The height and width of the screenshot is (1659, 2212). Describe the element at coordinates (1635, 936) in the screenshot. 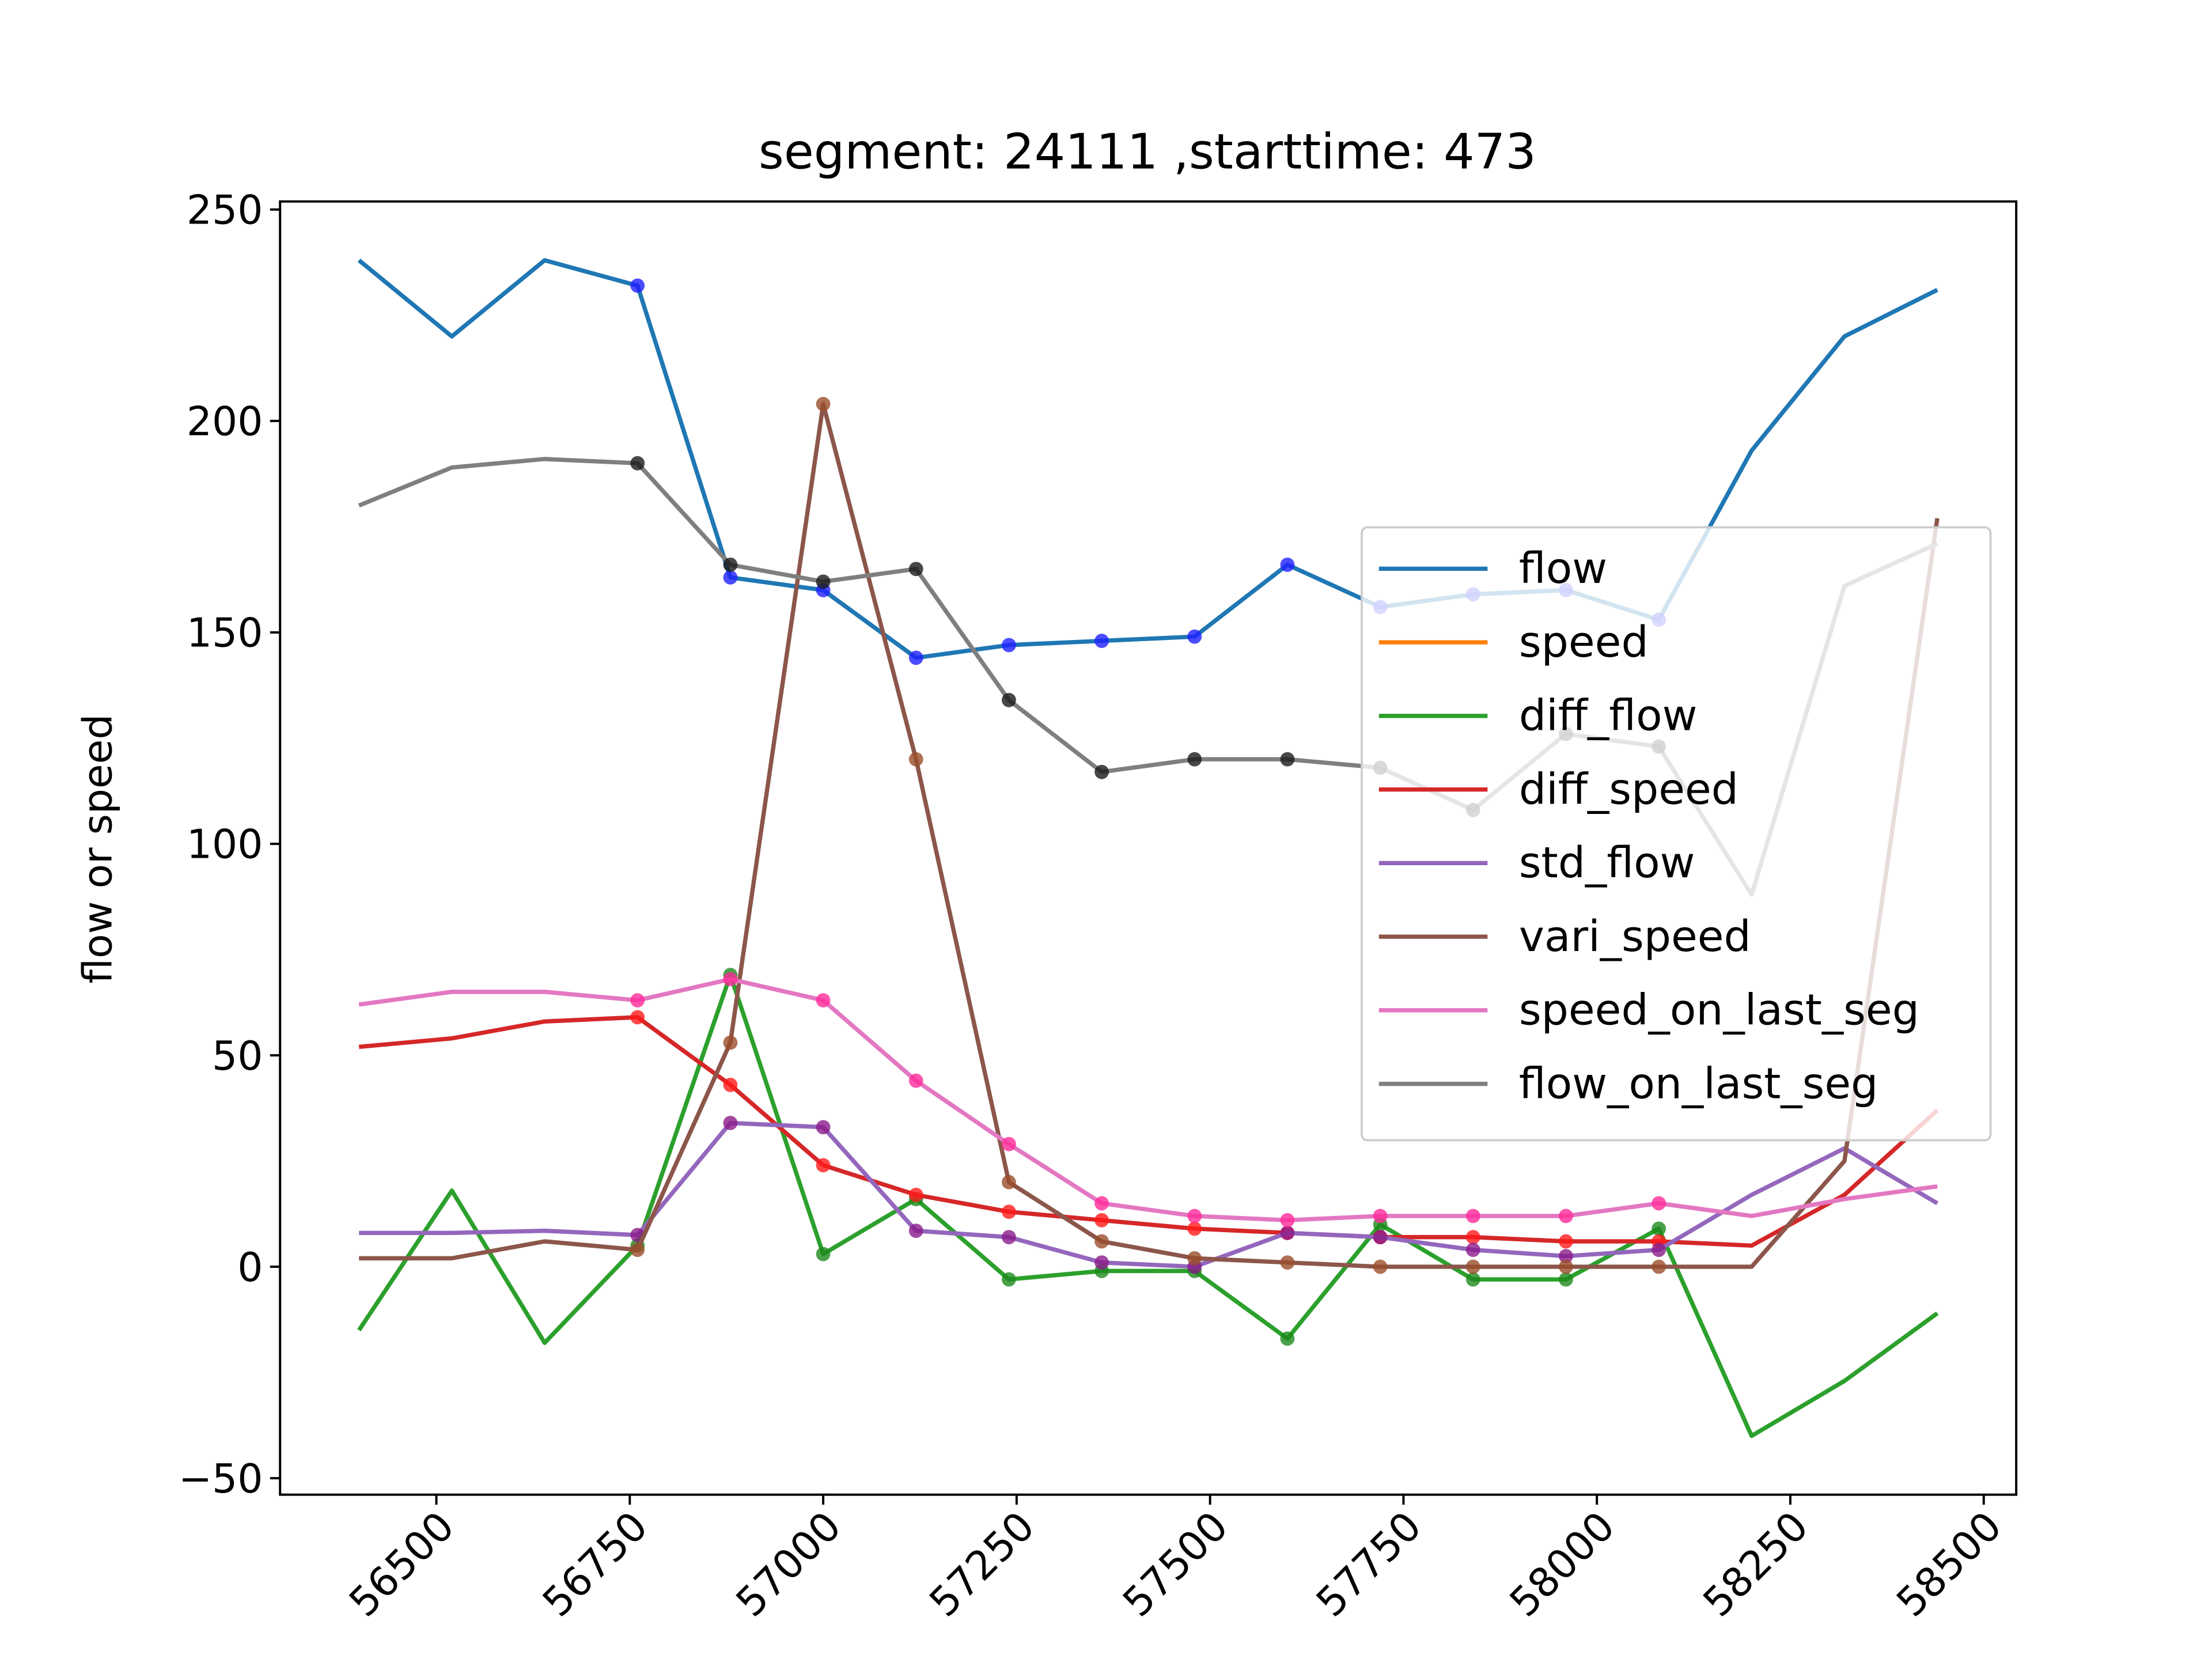

I see `legend-label: vari_speed` at that location.